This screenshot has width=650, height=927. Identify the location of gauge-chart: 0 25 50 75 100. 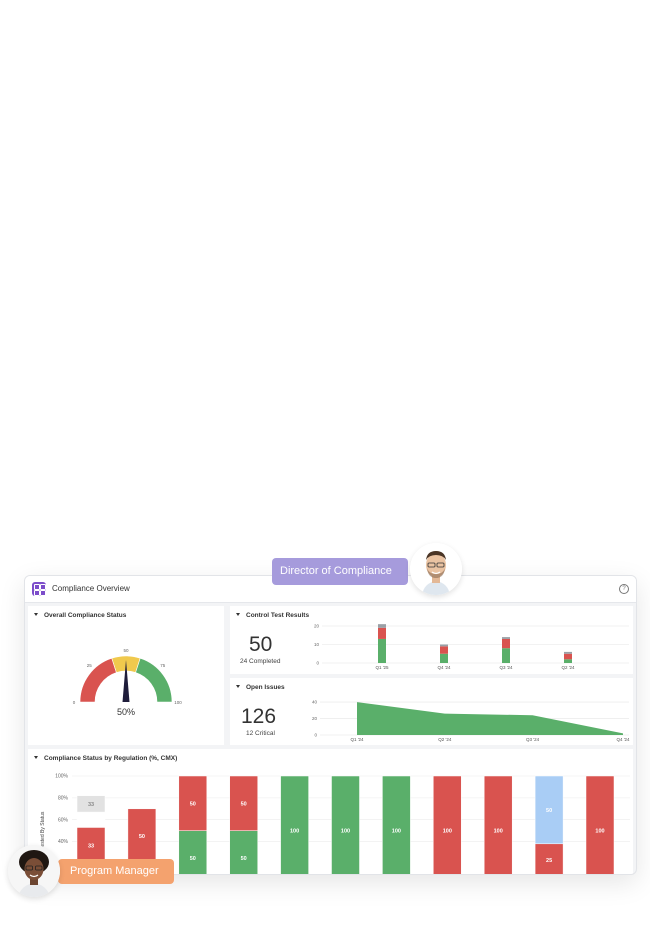
(128, 676).